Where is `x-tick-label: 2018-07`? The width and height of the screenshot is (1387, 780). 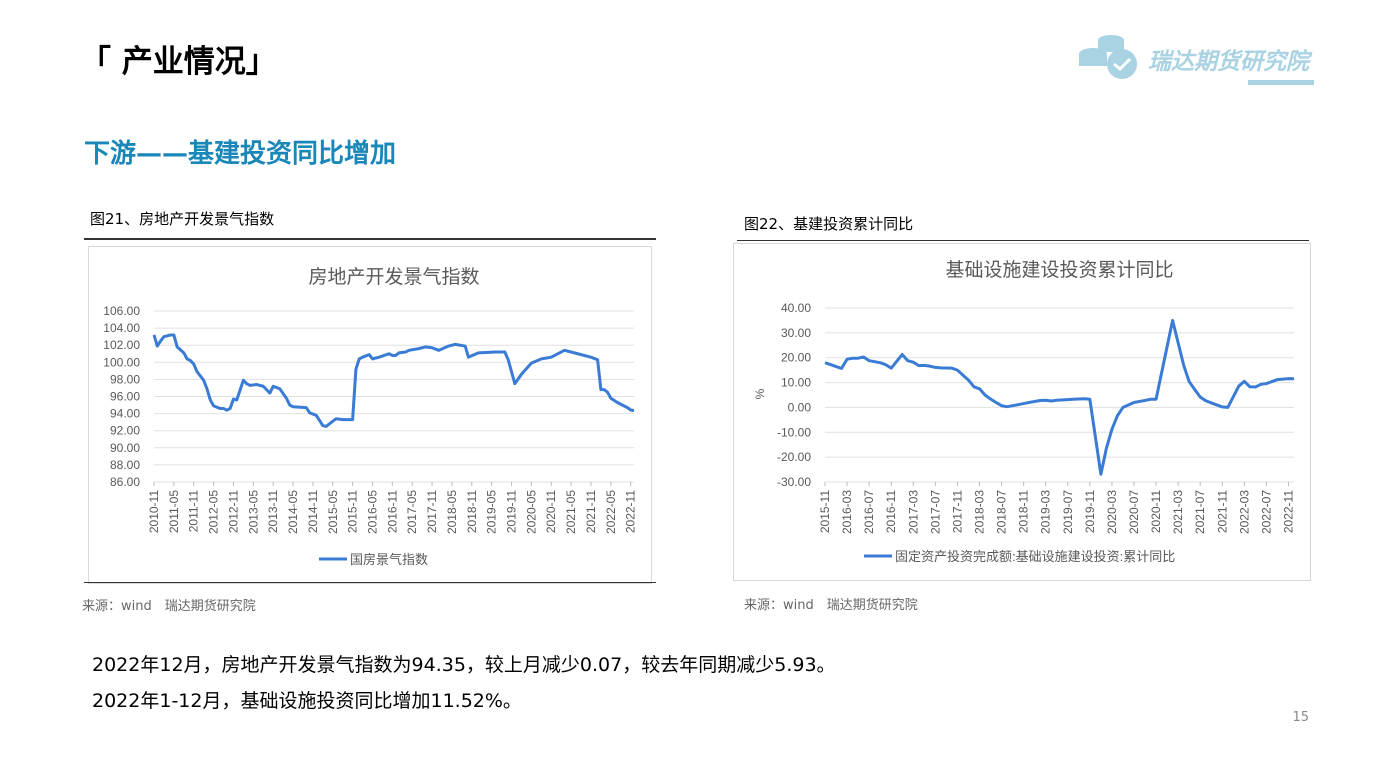 x-tick-label: 2018-07 is located at coordinates (1002, 512).